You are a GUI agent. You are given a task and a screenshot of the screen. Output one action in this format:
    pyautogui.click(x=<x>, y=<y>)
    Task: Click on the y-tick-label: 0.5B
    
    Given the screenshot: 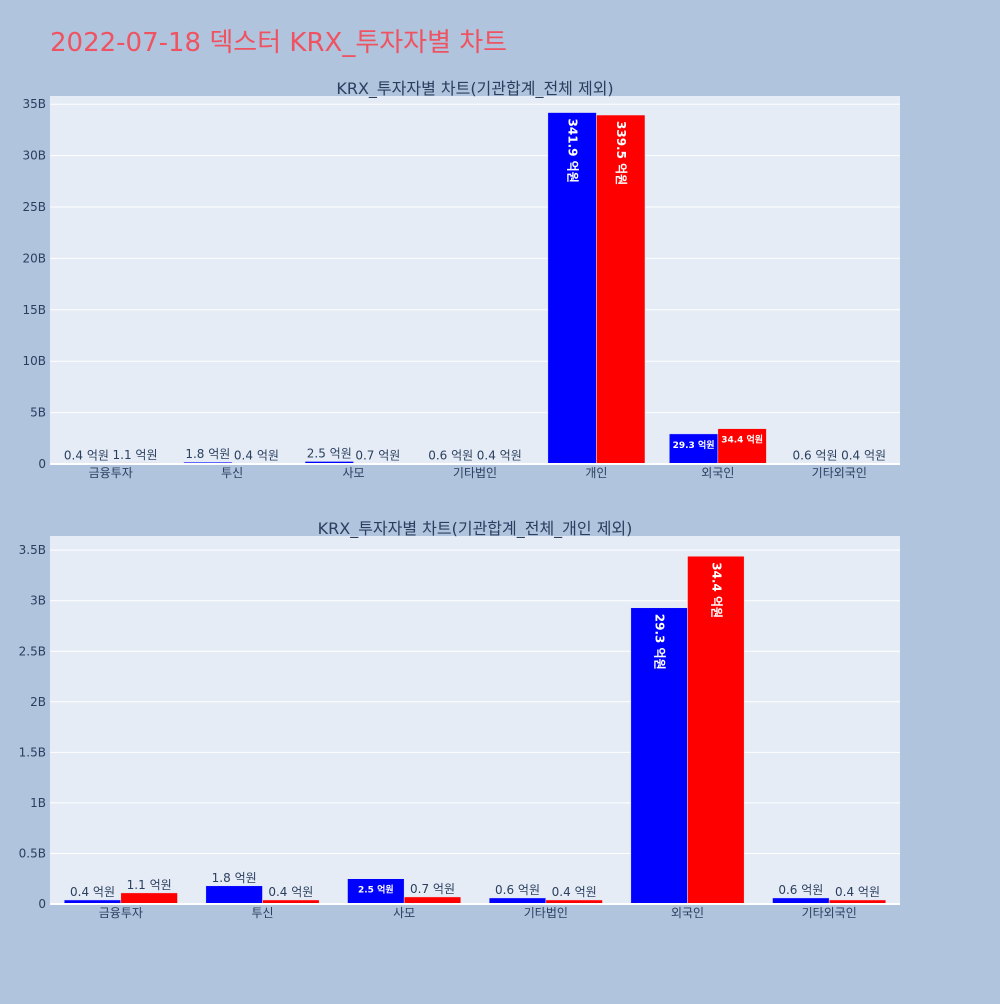 What is the action you would take?
    pyautogui.click(x=32, y=853)
    